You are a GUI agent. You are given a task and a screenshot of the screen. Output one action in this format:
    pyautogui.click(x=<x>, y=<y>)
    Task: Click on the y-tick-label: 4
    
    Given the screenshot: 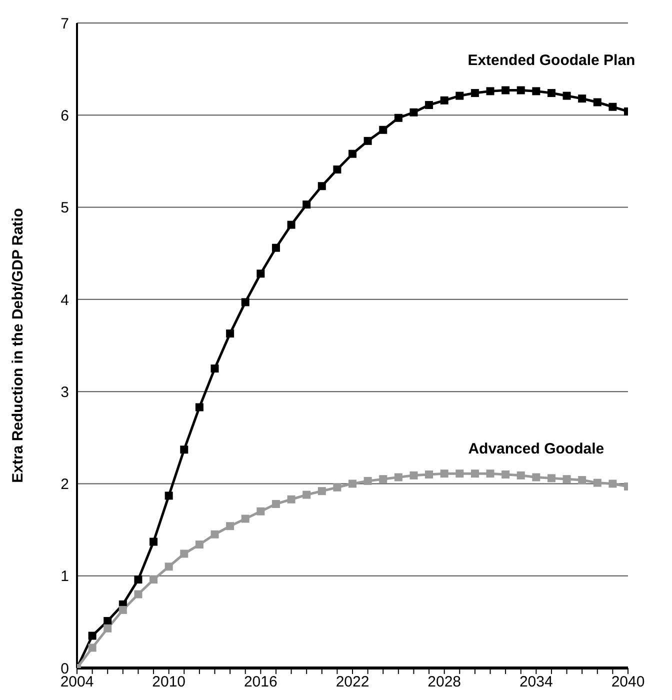 What is the action you would take?
    pyautogui.click(x=64, y=300)
    